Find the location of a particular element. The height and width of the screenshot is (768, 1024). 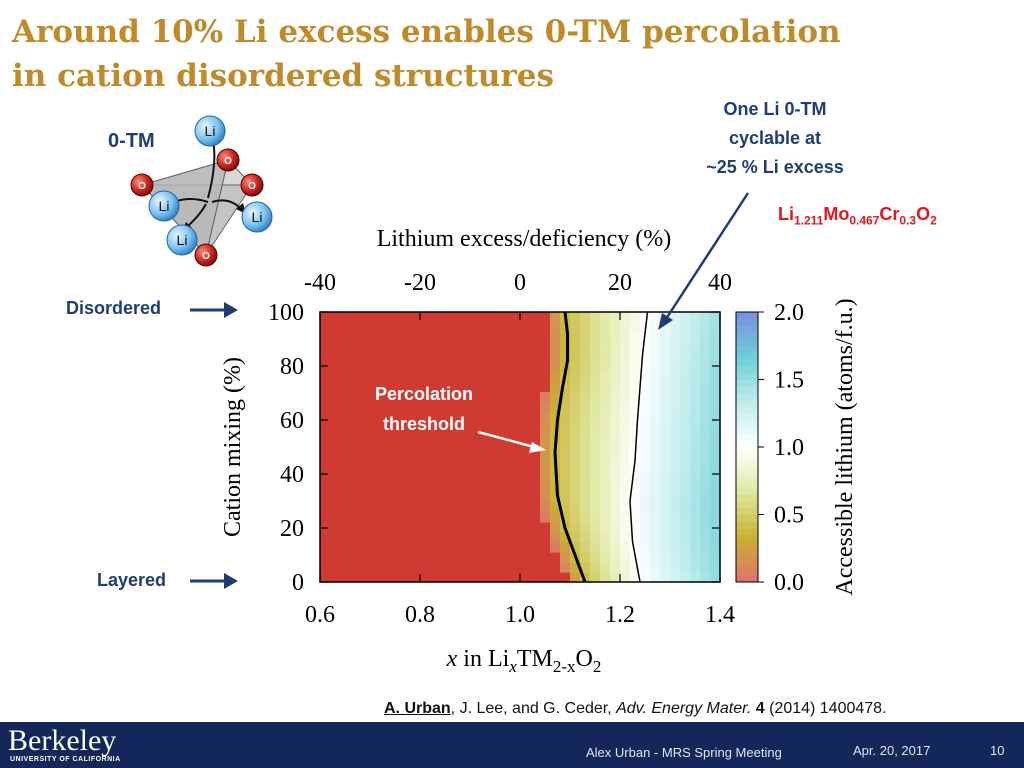

y-tick-label: 20 is located at coordinates (292, 529).